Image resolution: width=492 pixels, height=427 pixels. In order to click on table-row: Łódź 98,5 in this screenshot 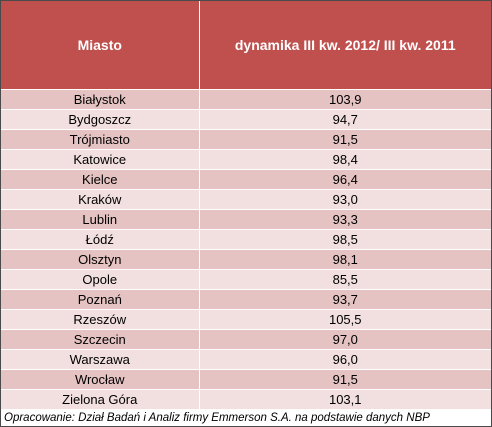, I will do `click(246, 239)`.